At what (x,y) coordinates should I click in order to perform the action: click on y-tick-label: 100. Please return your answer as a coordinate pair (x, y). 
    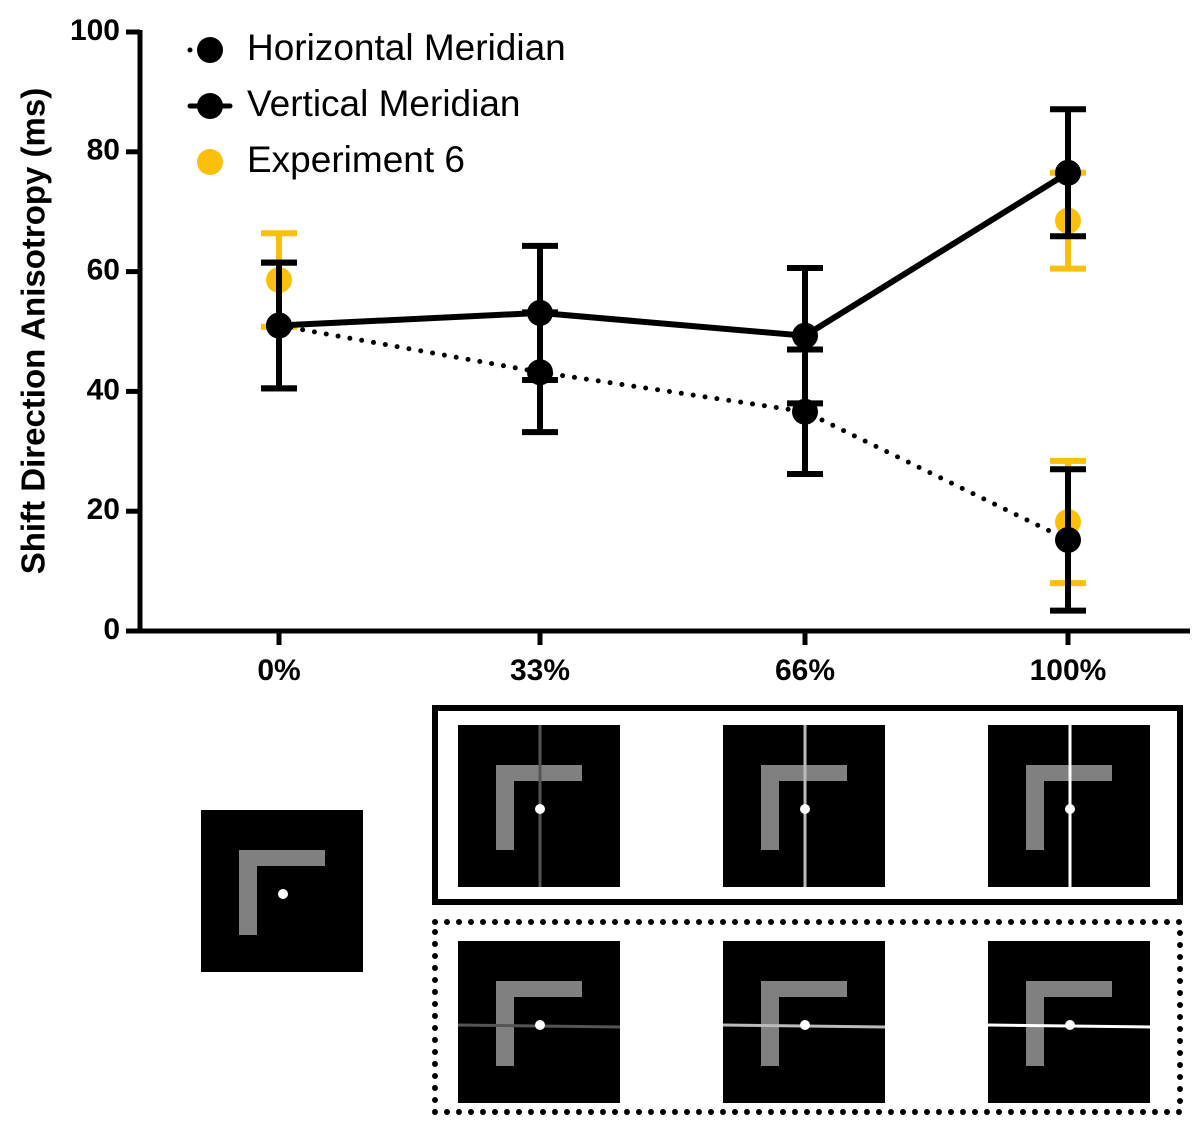
    Looking at the image, I should click on (95, 30).